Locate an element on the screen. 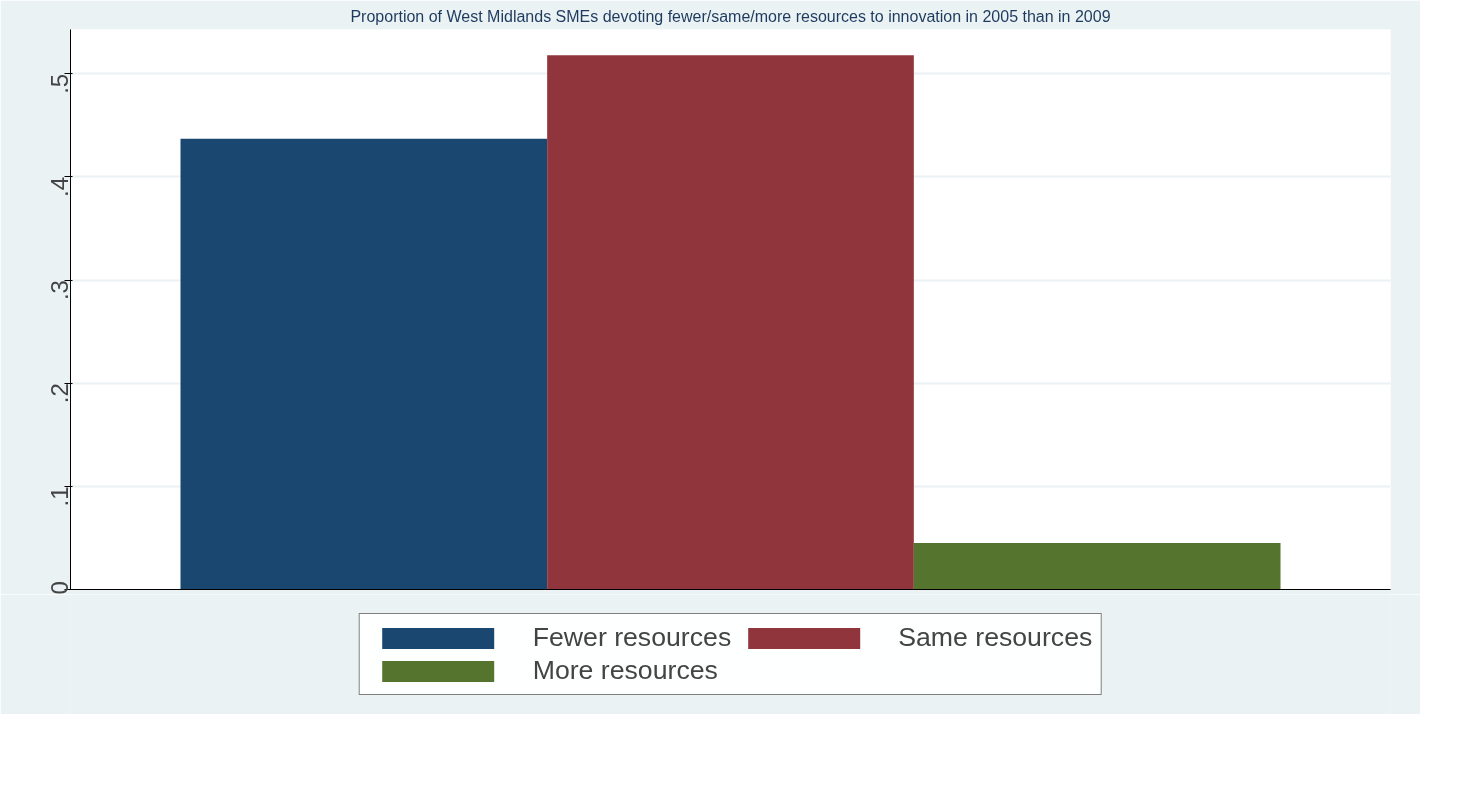 This screenshot has height=798, width=1467. y-tick-label: .2 is located at coordinates (59, 393).